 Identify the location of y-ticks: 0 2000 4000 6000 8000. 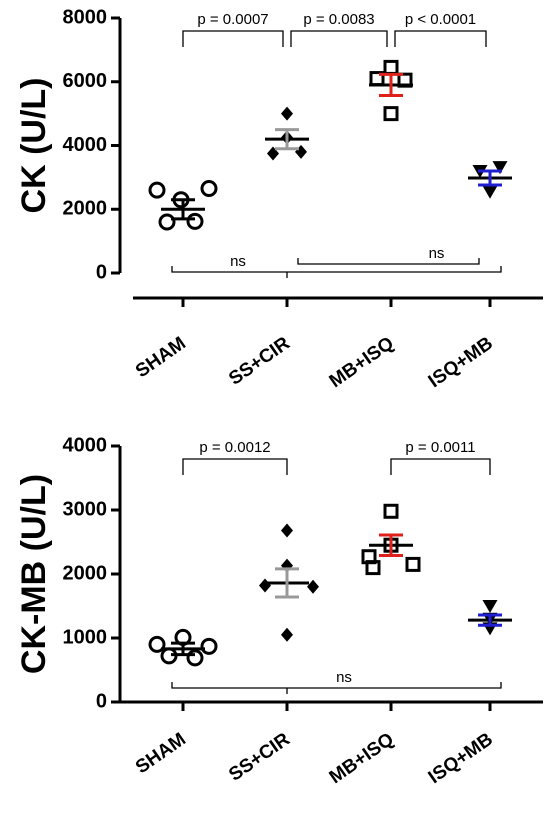
(91, 144).